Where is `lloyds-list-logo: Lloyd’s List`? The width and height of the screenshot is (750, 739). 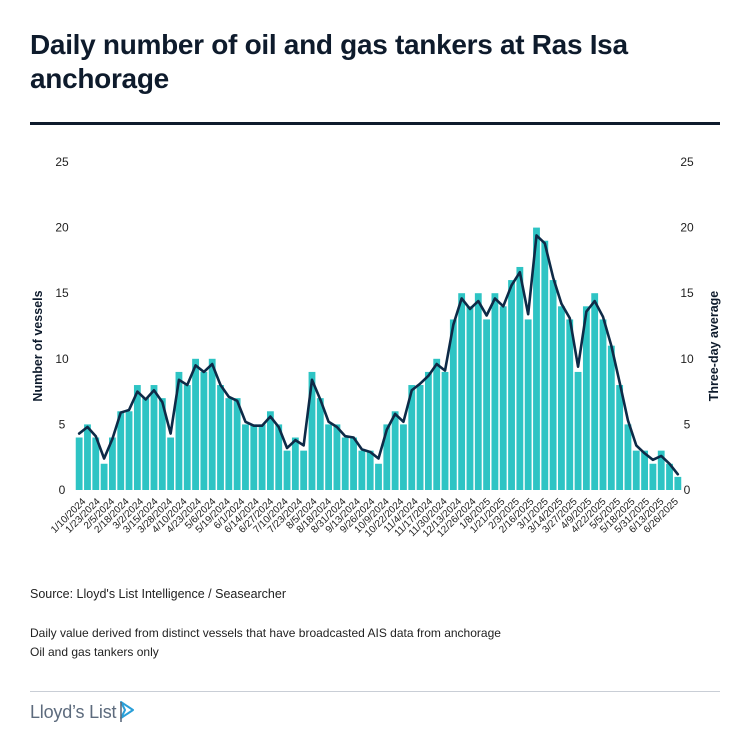 lloyds-list-logo: Lloyd’s List is located at coordinates (83, 712).